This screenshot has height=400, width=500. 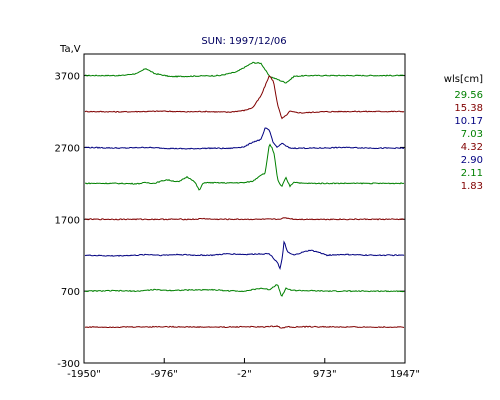 I want to click on series-line-4.32, so click(x=244, y=219).